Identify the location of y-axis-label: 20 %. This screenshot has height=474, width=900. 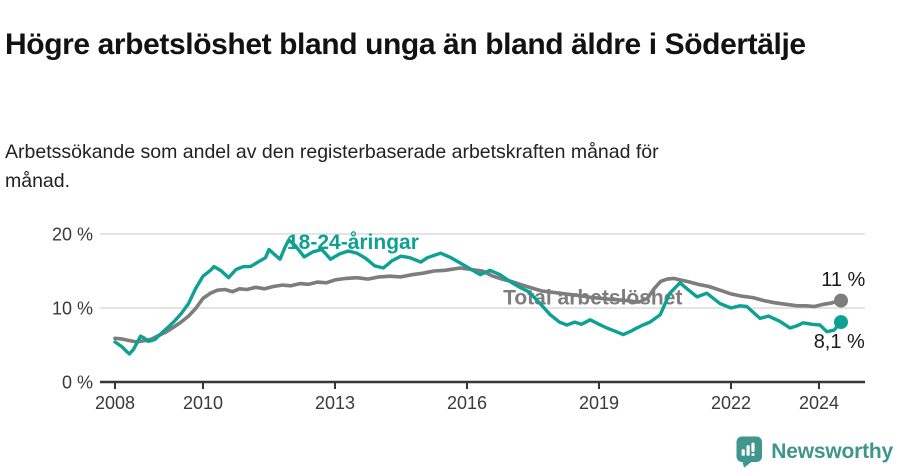
(72, 235).